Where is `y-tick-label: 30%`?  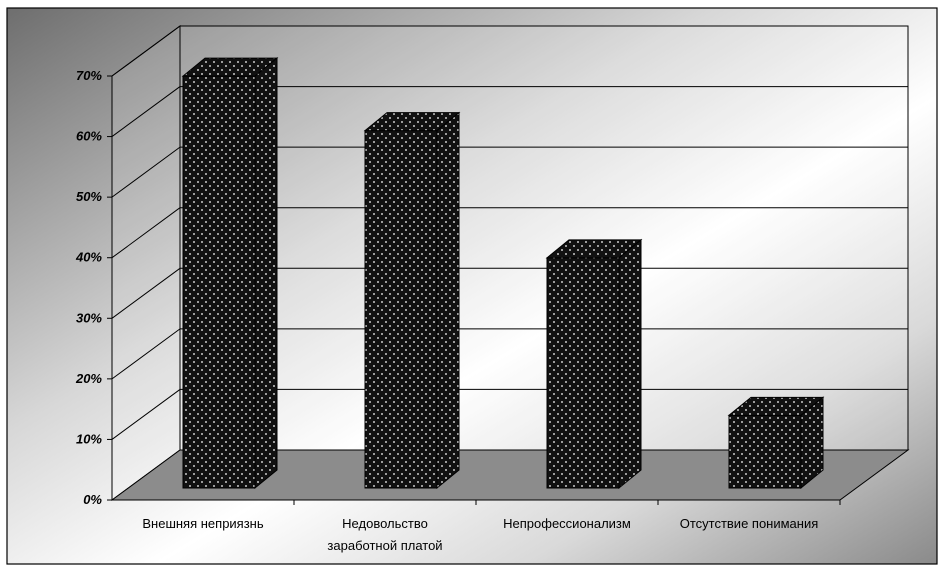
y-tick-label: 30% is located at coordinates (89, 317).